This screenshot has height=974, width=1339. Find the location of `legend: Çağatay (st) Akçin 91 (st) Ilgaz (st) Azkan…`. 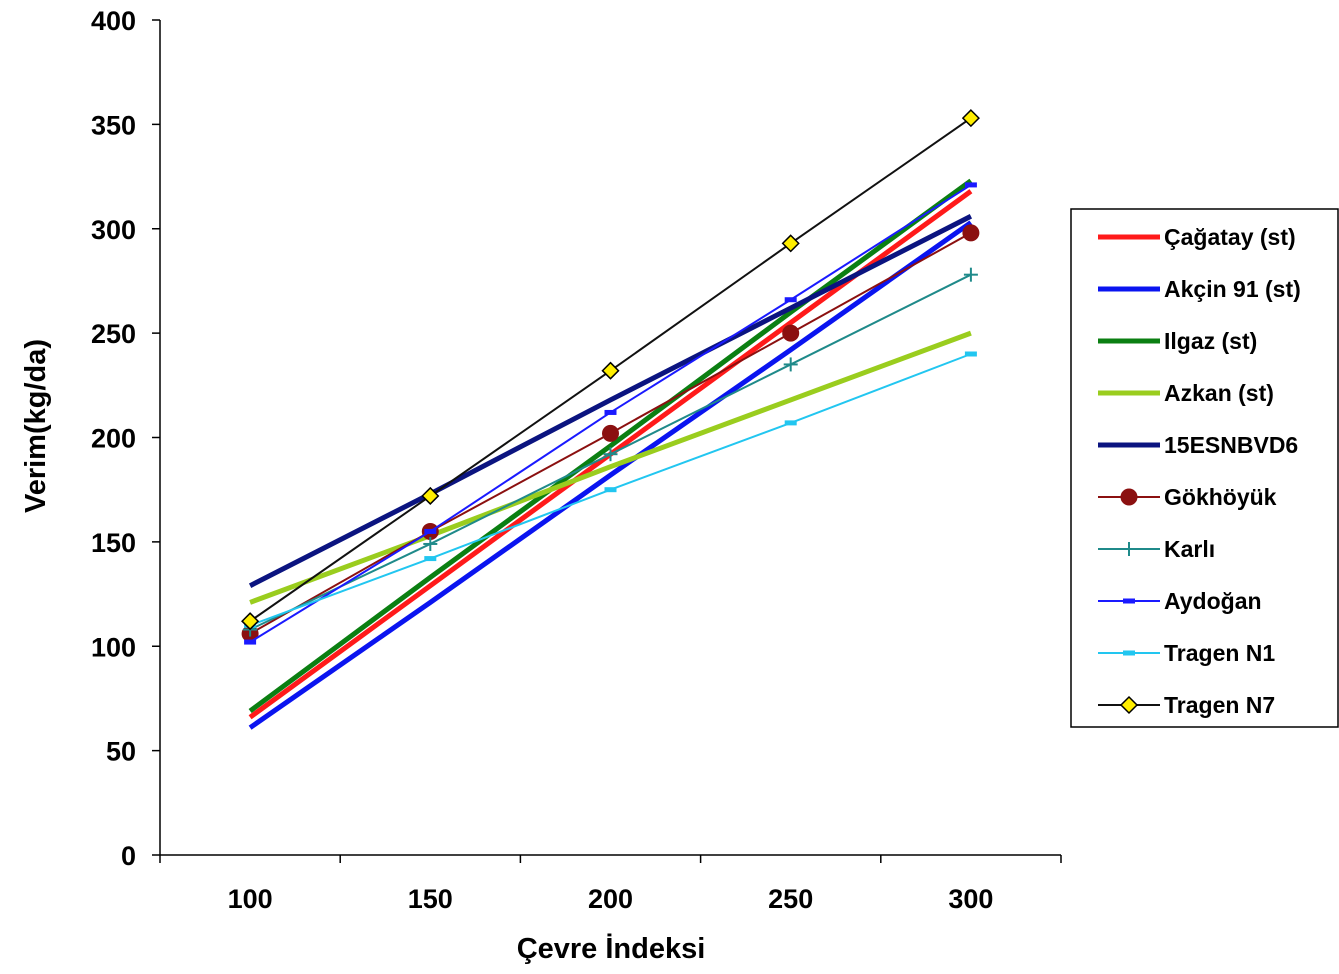

legend: Çağatay (st) Akçin 91 (st) Ilgaz (st) Azkan… is located at coordinates (1204, 468).